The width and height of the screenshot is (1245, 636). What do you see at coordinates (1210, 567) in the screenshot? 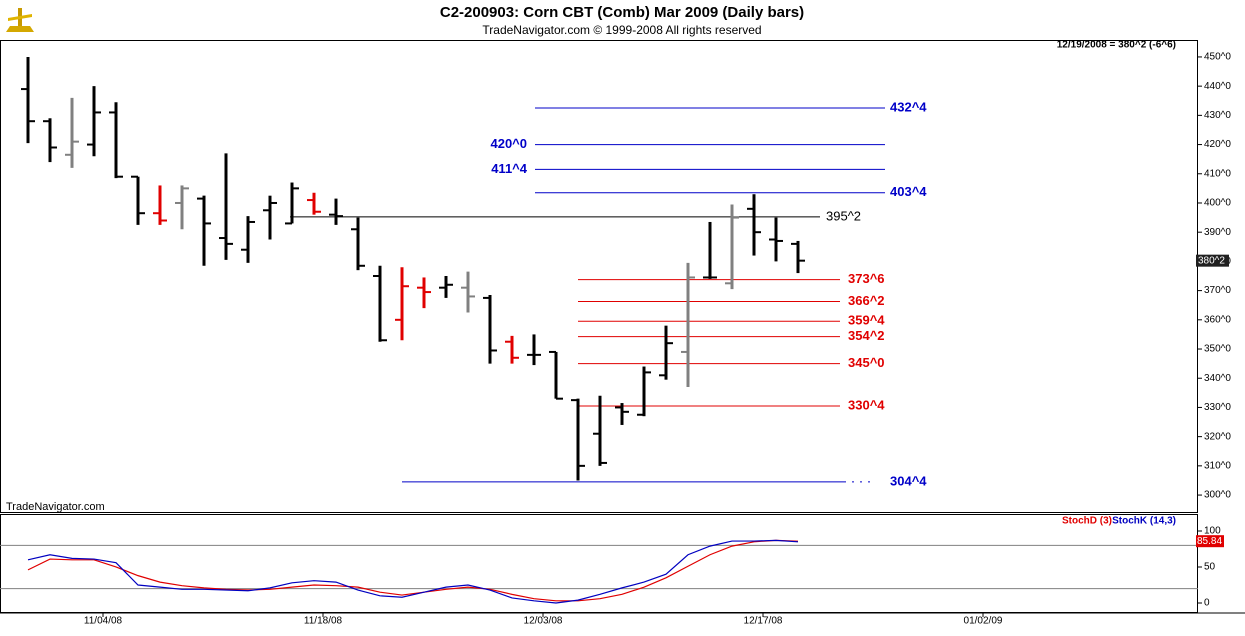
I see `y-tick-label: 50` at bounding box center [1210, 567].